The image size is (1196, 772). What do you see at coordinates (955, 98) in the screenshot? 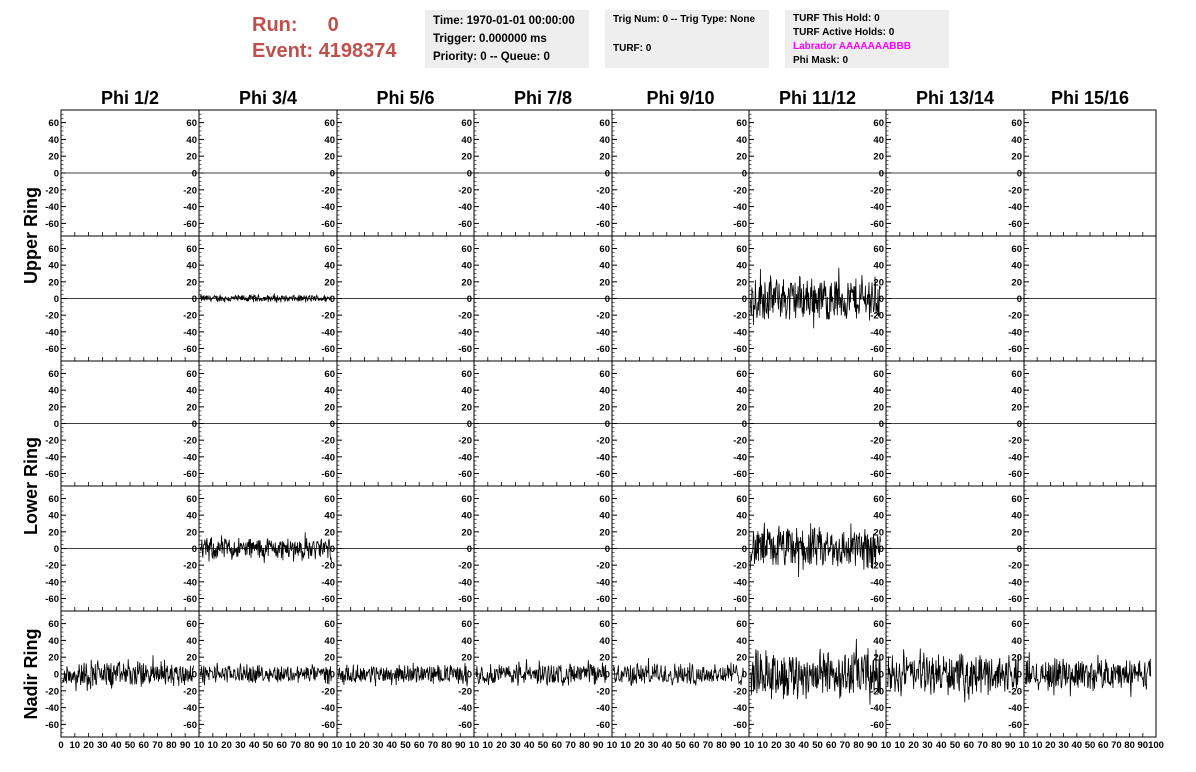
I see `column-title: Phi 13/14` at bounding box center [955, 98].